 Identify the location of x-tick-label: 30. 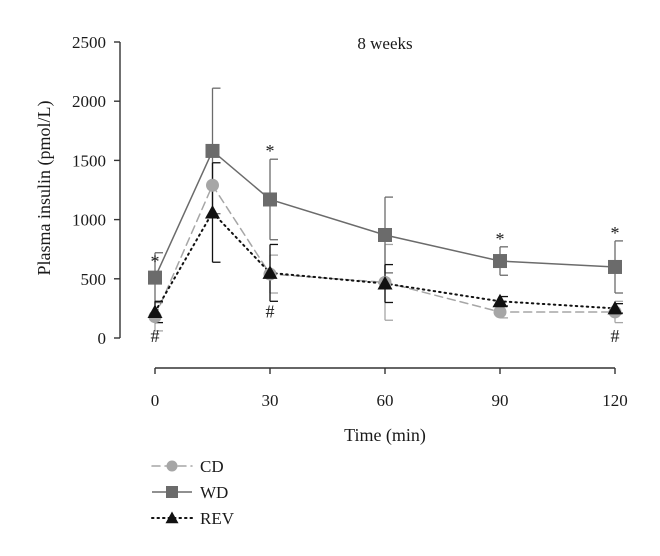
(270, 400).